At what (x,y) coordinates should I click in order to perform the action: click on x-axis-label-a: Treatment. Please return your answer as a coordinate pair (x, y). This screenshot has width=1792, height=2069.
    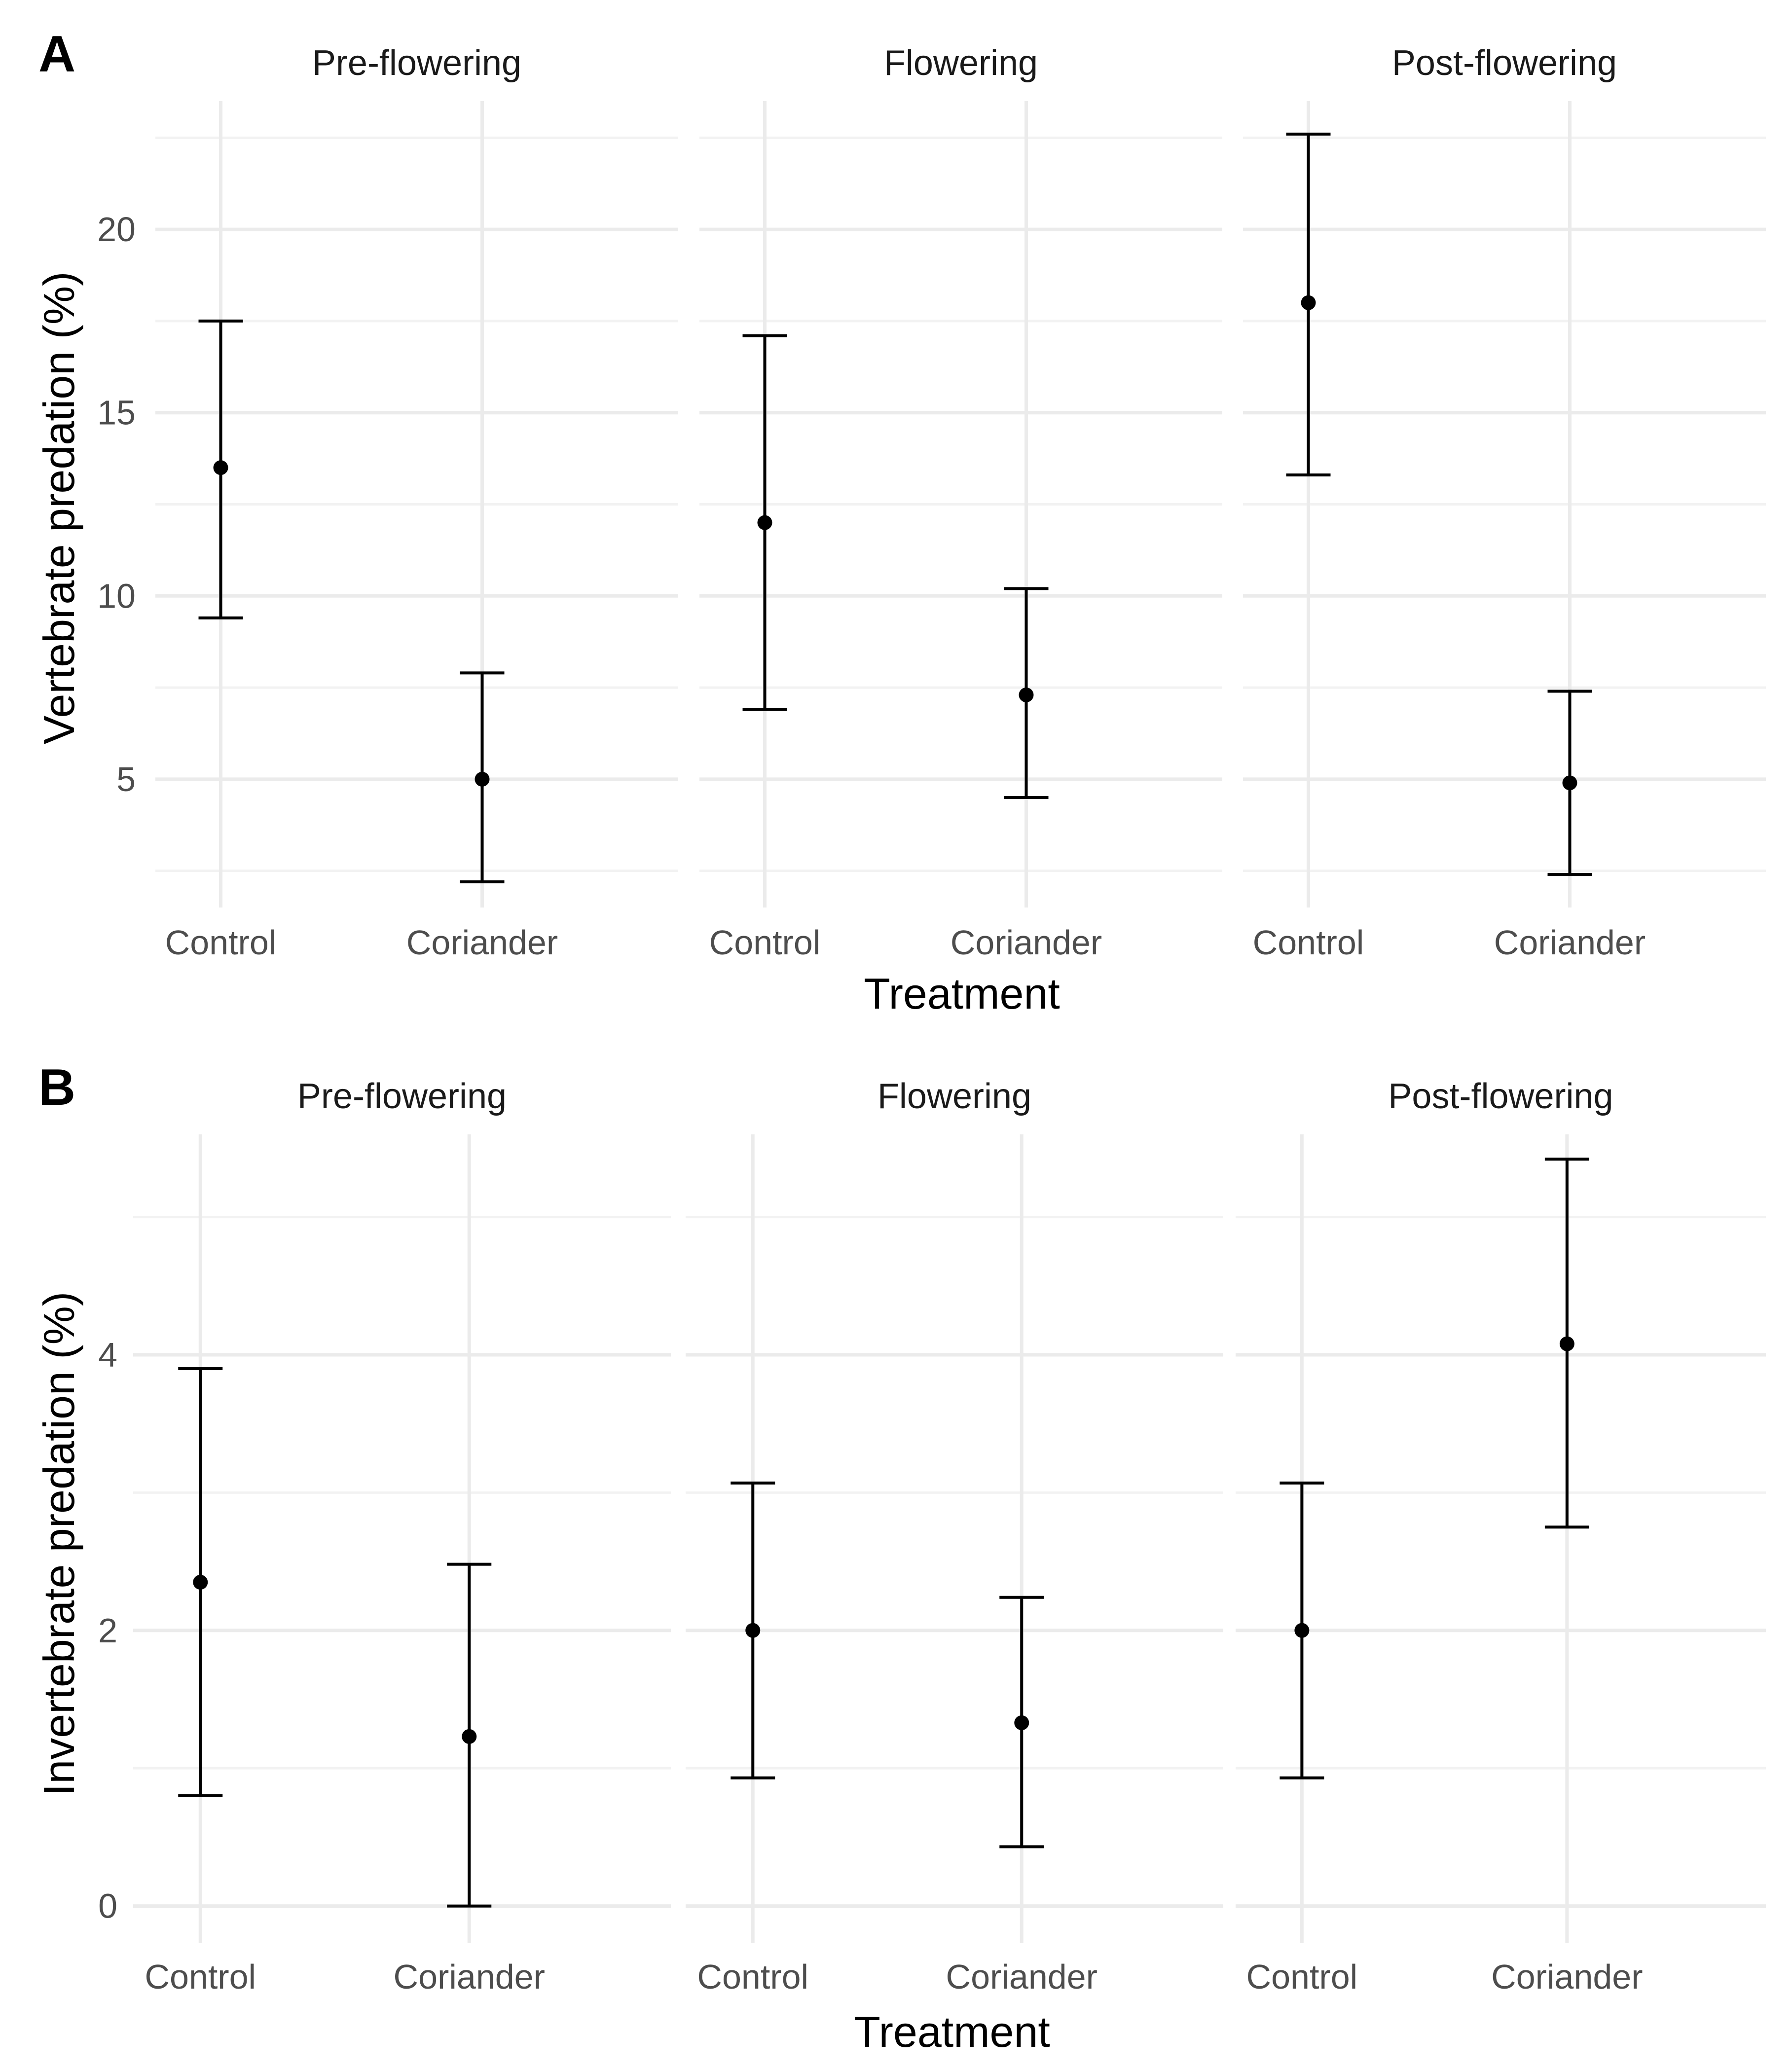
    Looking at the image, I should click on (962, 993).